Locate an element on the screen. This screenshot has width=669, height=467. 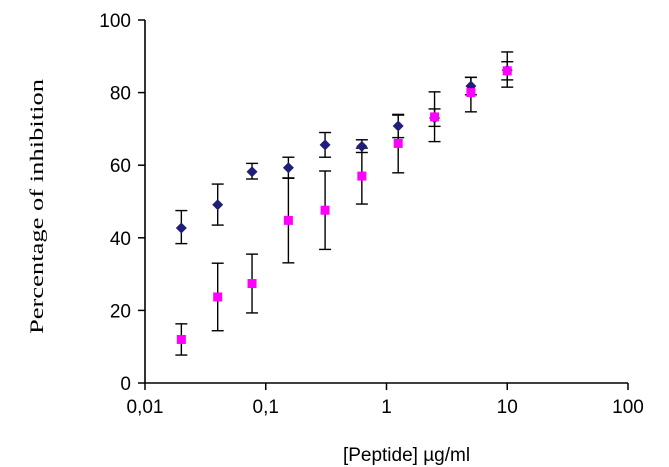
x-tick-label: 0,01 is located at coordinates (145, 407).